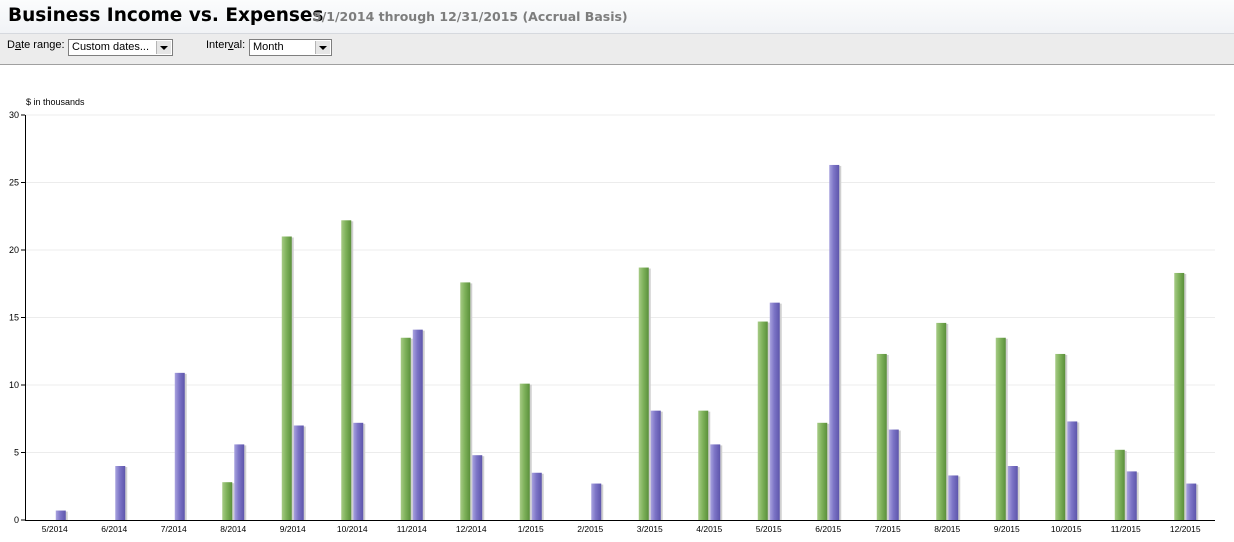  What do you see at coordinates (1066, 529) in the screenshot?
I see `x-tick-label: 10/2015` at bounding box center [1066, 529].